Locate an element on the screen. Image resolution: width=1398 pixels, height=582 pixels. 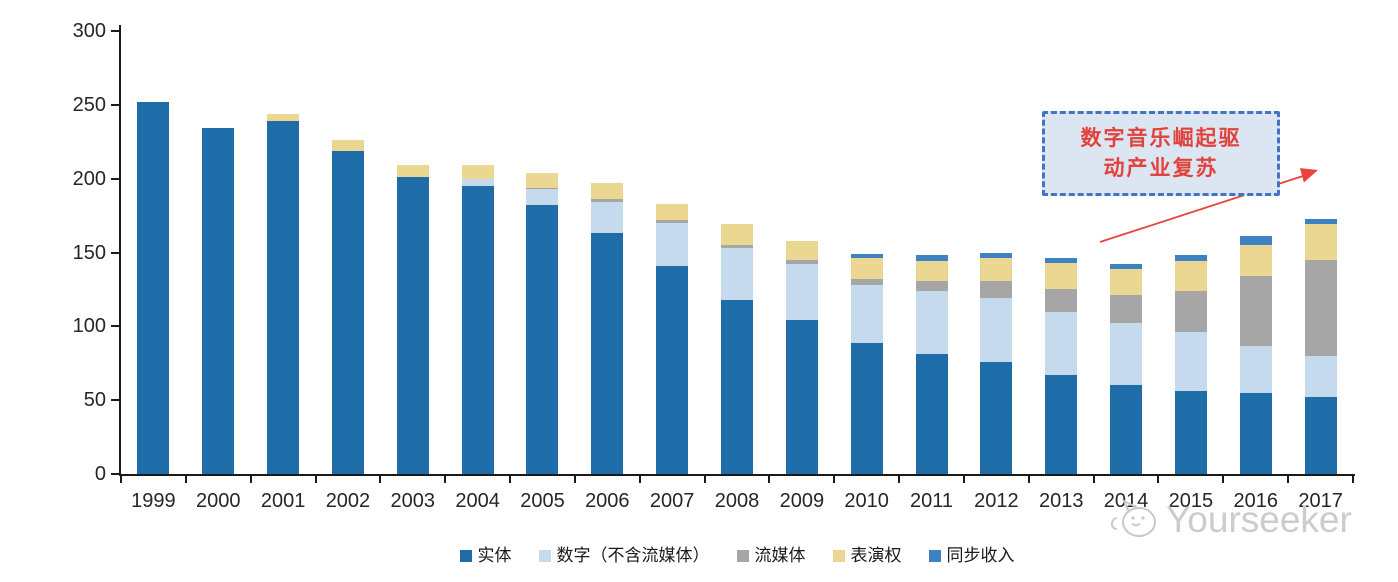
watermark-text: Yourseeker is located at coordinates (1259, 519).